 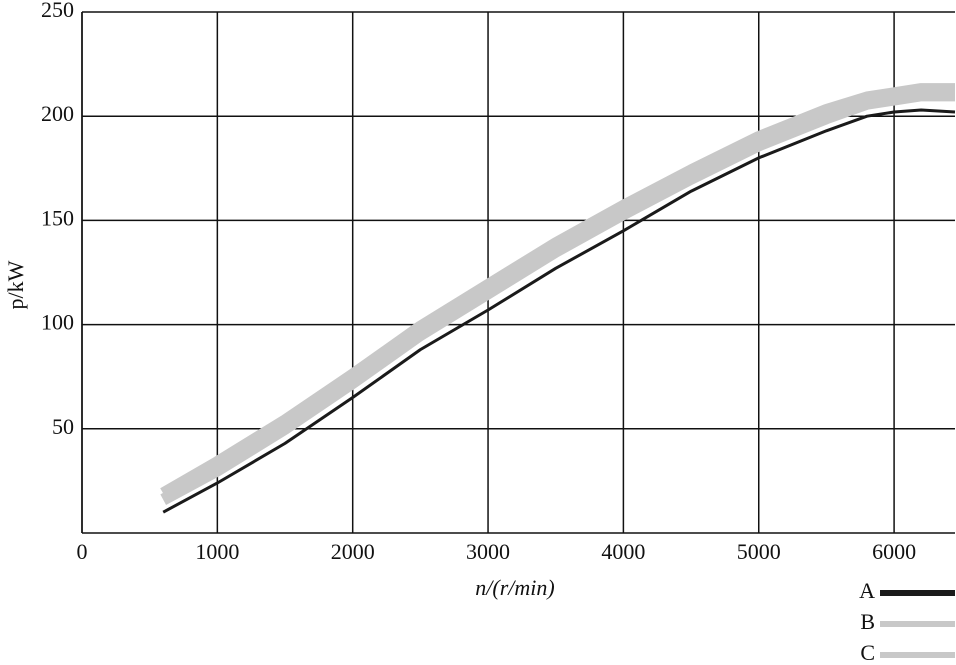 What do you see at coordinates (57, 11) in the screenshot?
I see `y-tick-label: 250` at bounding box center [57, 11].